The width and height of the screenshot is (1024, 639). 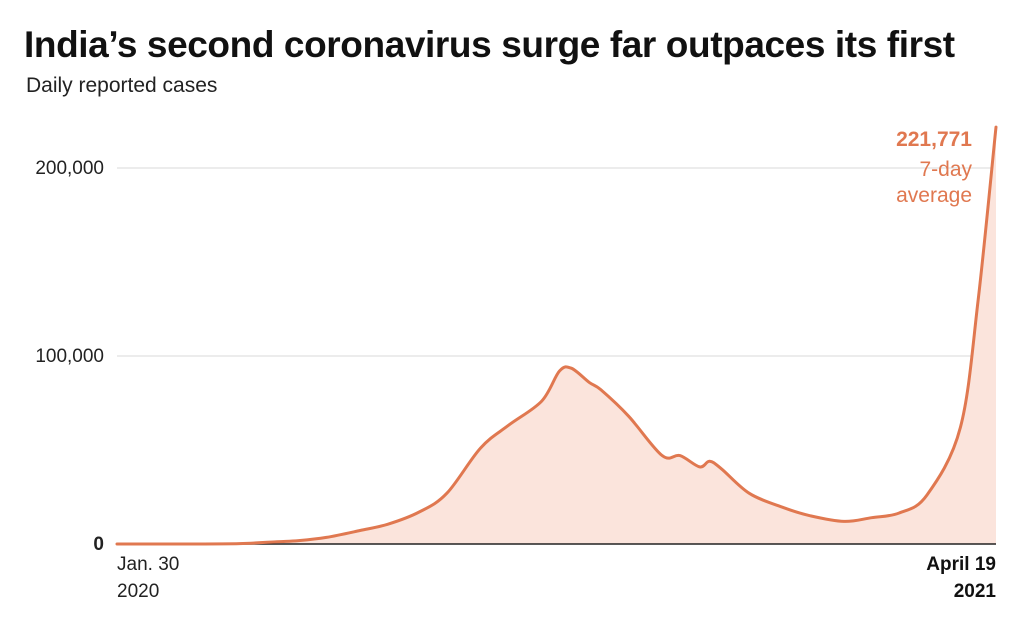 What do you see at coordinates (934, 195) in the screenshot?
I see `annotation-label-line2: average` at bounding box center [934, 195].